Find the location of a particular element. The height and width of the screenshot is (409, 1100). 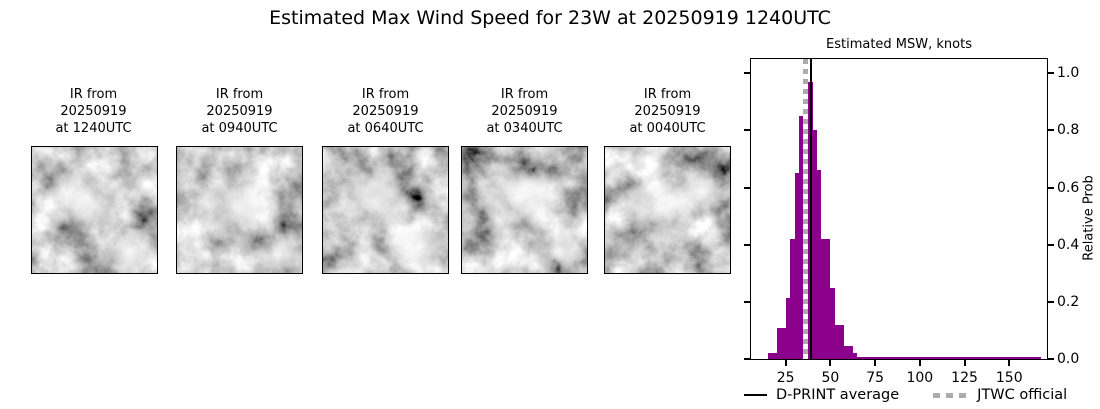

dotted-line-swatch is located at coordinates (951, 395).